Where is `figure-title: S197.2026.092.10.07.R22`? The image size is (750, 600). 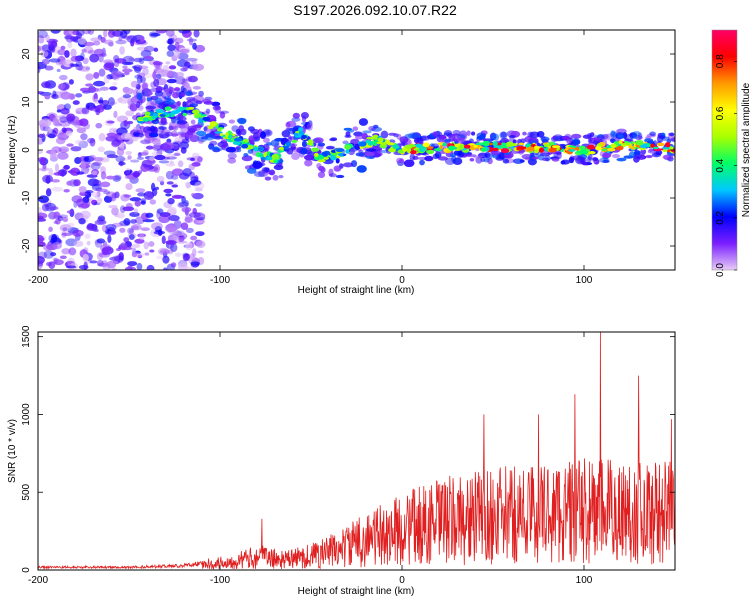 figure-title: S197.2026.092.10.07.R22 is located at coordinates (375, 10).